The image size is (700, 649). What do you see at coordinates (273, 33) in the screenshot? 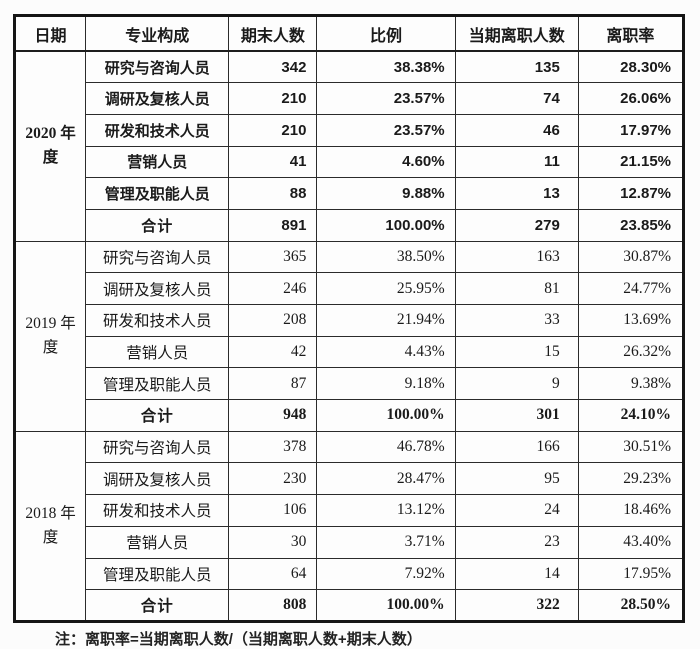
I see `column-header-headcount: 期末人数` at bounding box center [273, 33].